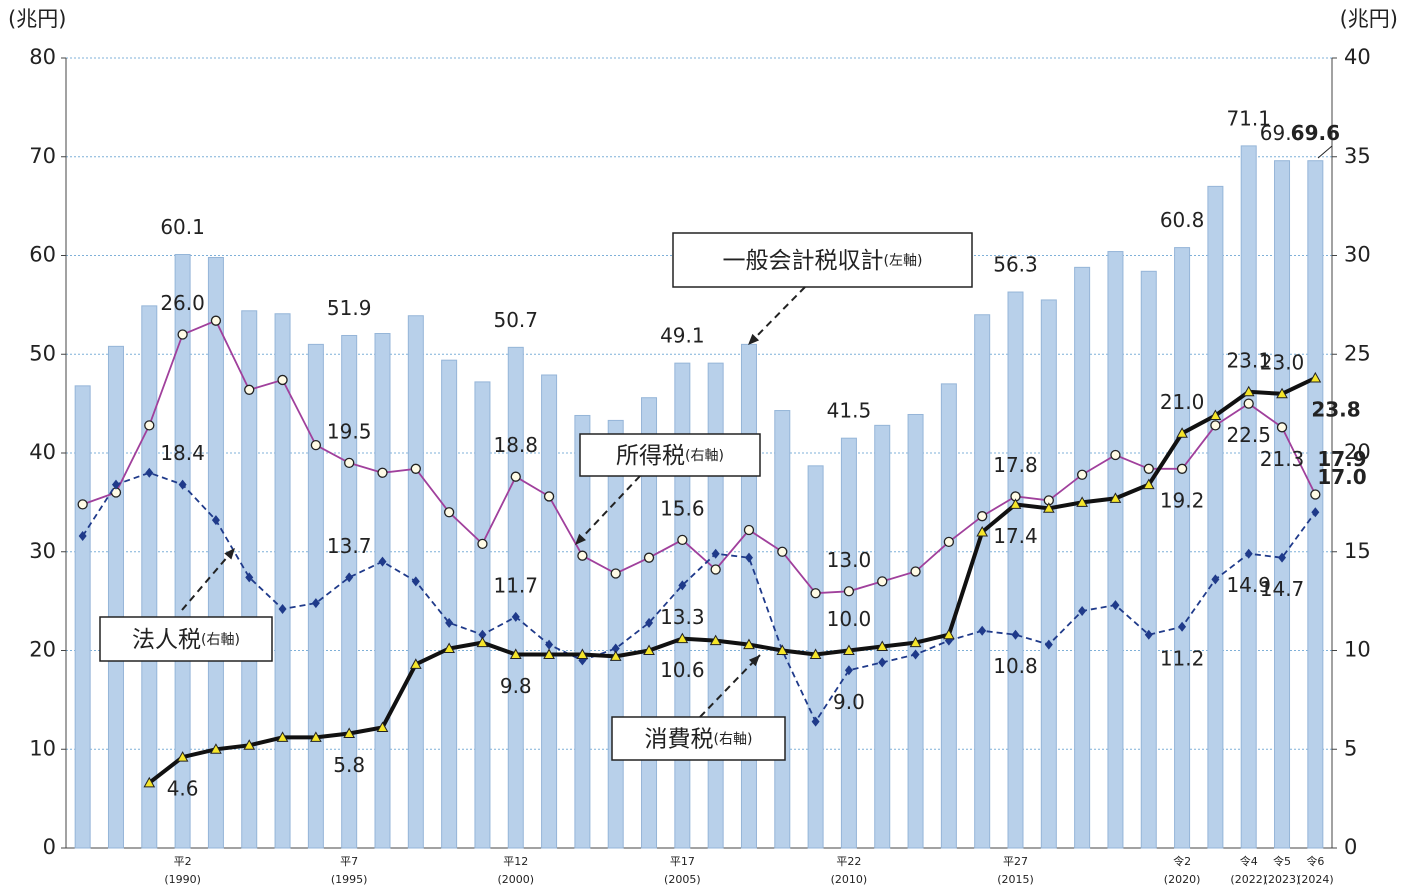 The height and width of the screenshot is (886, 1404). I want to click on x-tick-label: 平12, so click(515, 861).